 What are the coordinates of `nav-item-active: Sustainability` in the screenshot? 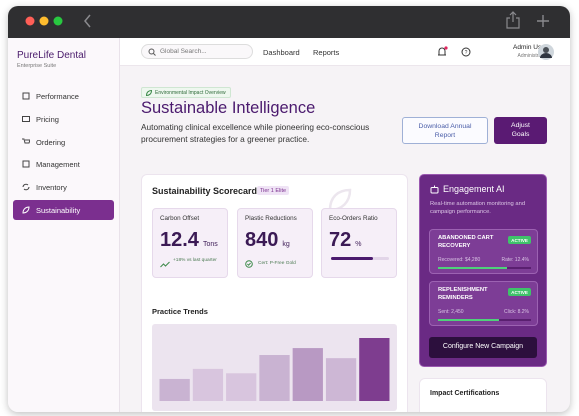 It's located at (63, 210).